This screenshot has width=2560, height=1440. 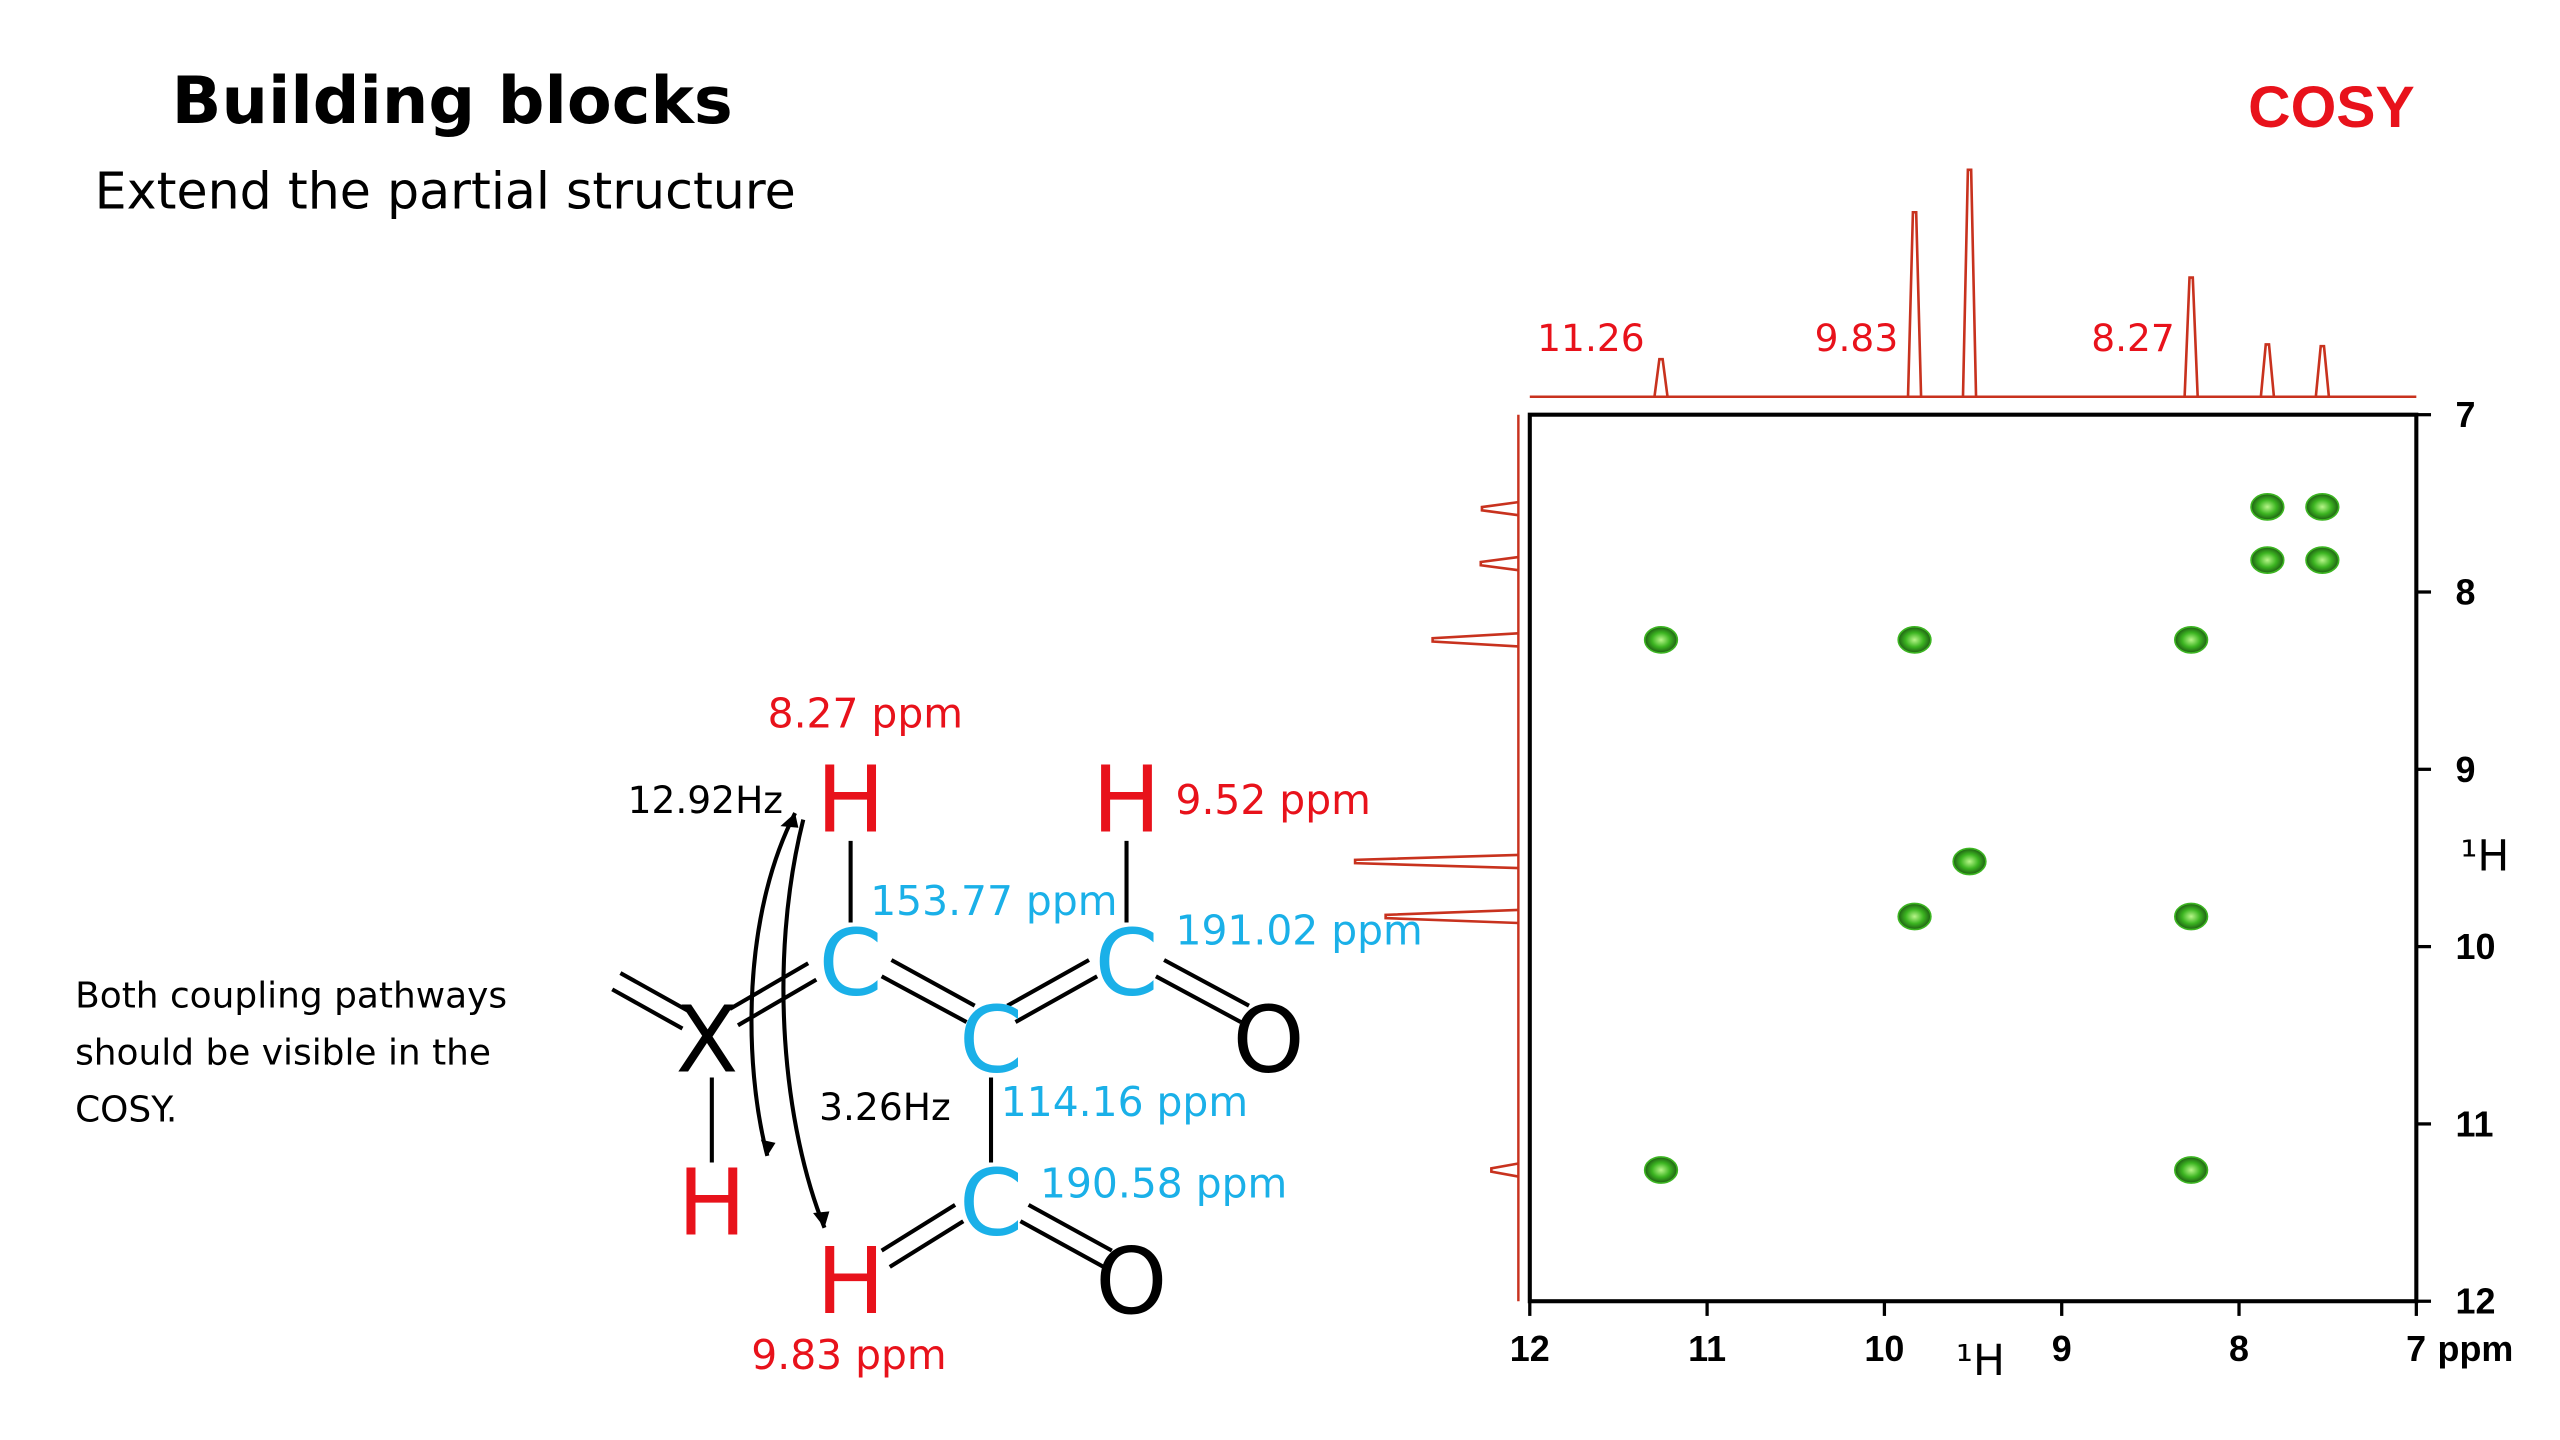 I want to click on x-tick-label: 12, so click(x=1530, y=1348).